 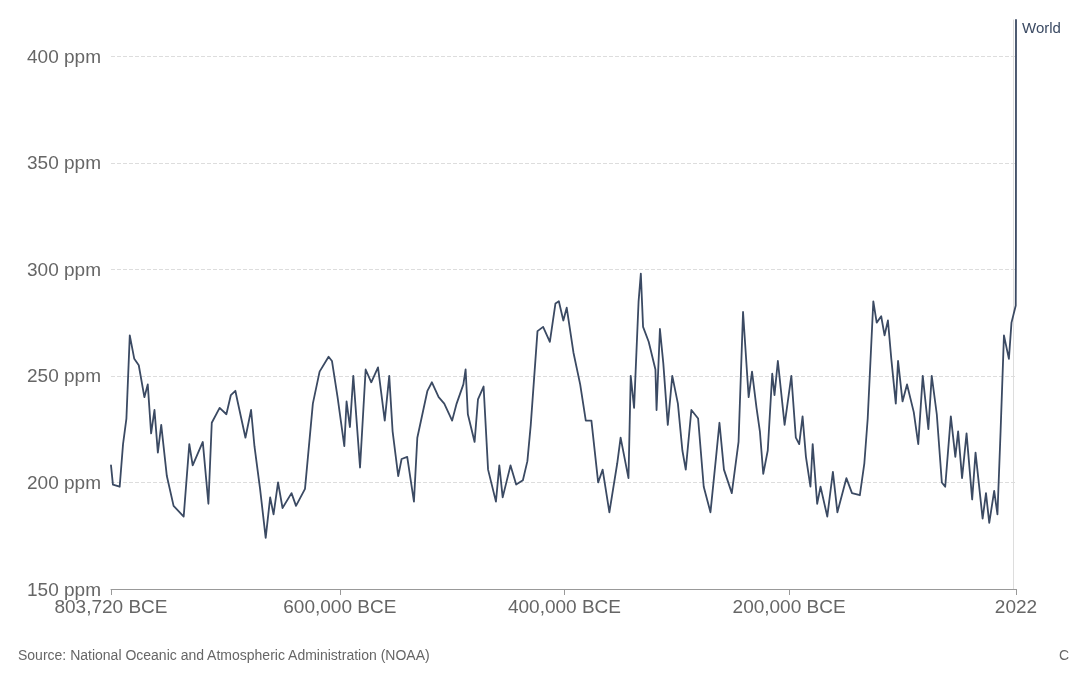 I want to click on y-tick-label: 150 ppm, so click(x=64, y=589).